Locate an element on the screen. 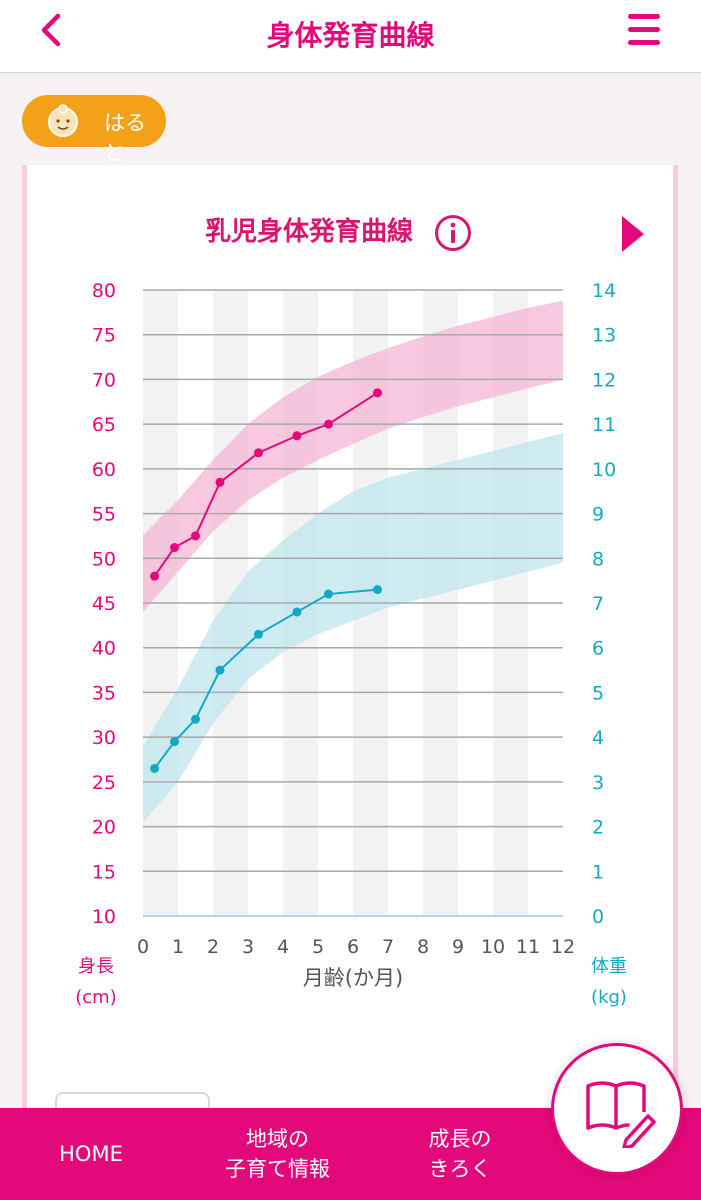 Image resolution: width=701 pixels, height=1200 pixels. right-axis-label-line1: 体重 is located at coordinates (609, 966).